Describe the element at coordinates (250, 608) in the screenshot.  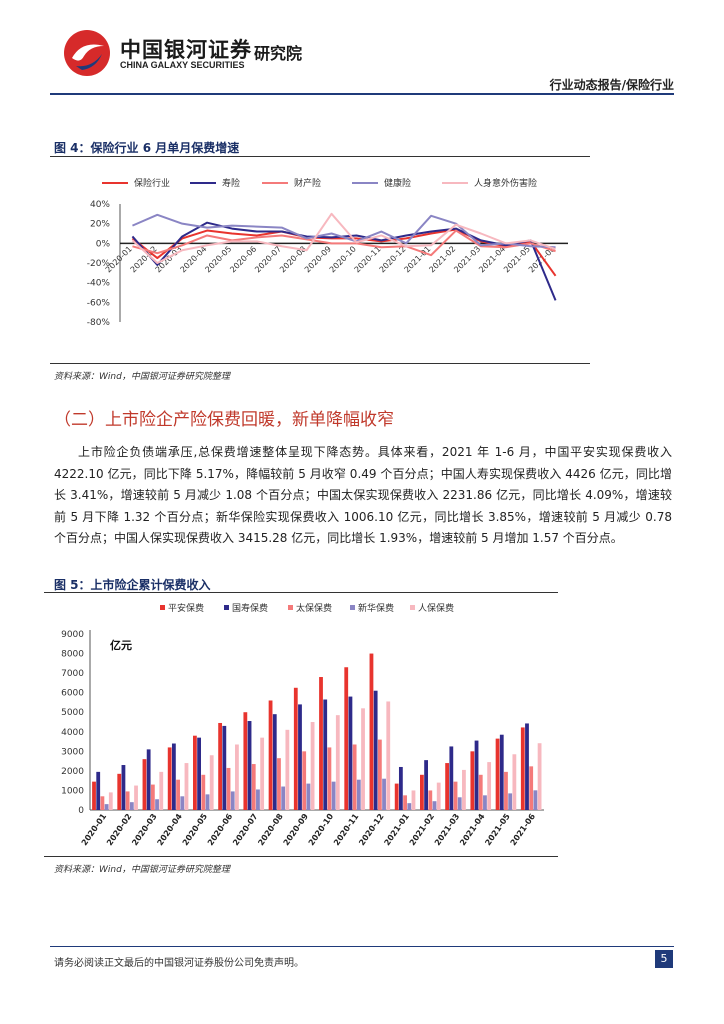
I see `legend-label-1: 国寿保费` at that location.